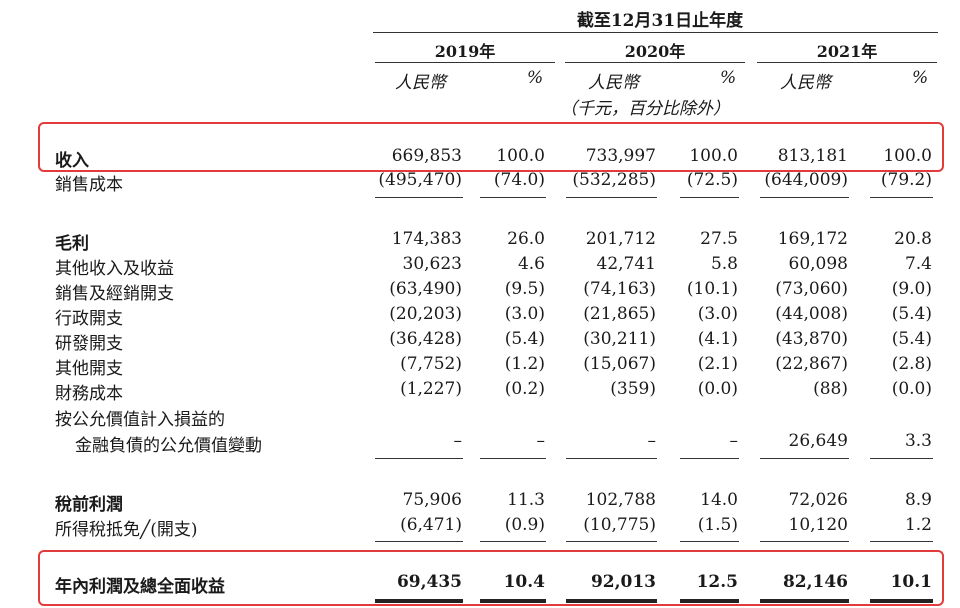  I want to click on value-cell: 1.2, so click(918, 525).